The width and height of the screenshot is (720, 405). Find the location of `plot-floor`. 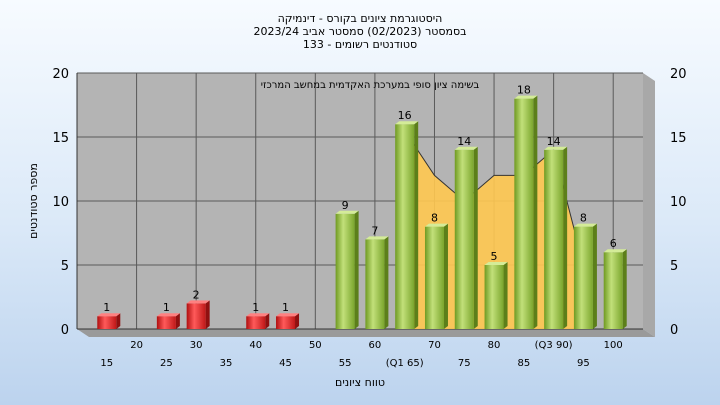

plot-floor is located at coordinates (366, 333).